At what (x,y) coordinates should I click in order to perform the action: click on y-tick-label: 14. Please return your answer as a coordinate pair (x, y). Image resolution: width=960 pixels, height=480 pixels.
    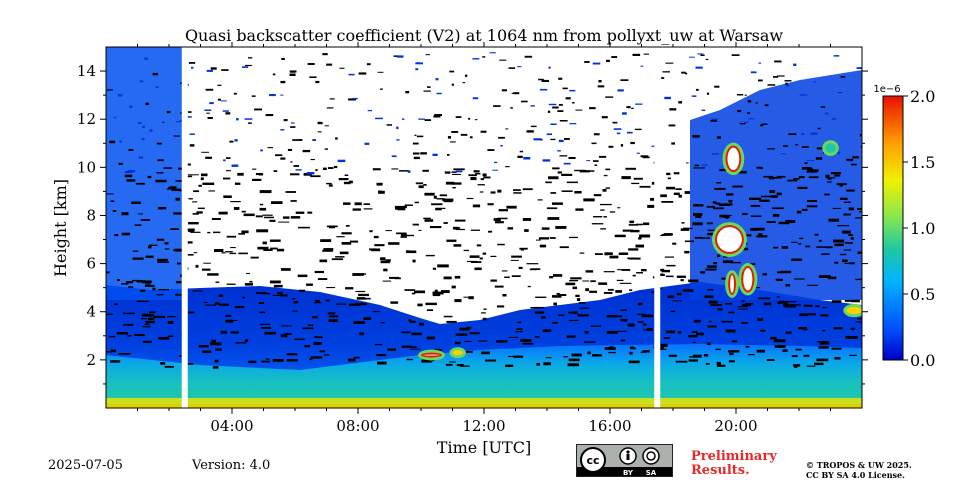
    Looking at the image, I should click on (86, 71).